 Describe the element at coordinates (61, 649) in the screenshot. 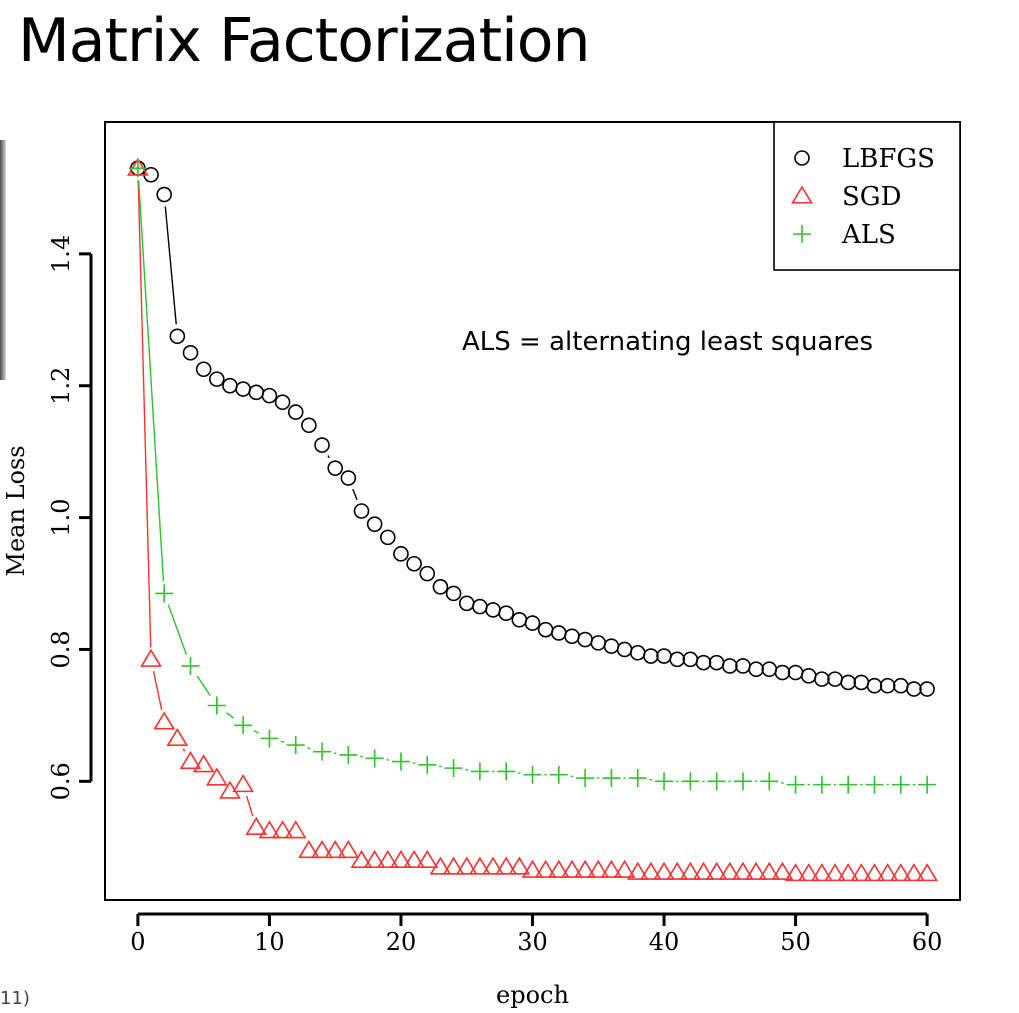

I see `y-tick-label: 0.8` at that location.